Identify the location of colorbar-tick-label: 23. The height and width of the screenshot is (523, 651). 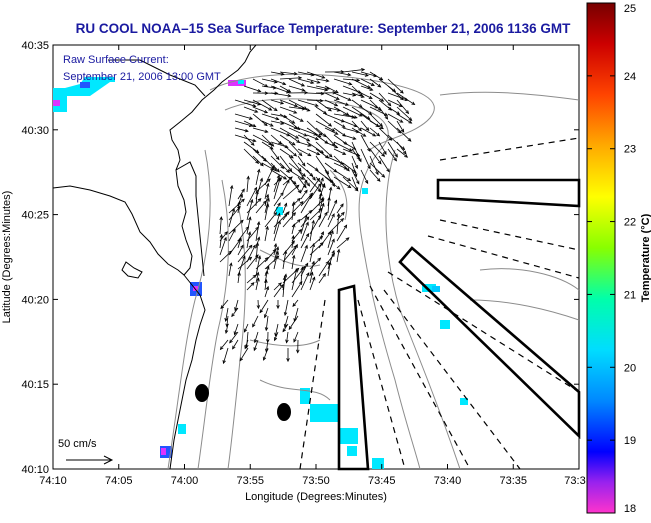
(630, 150).